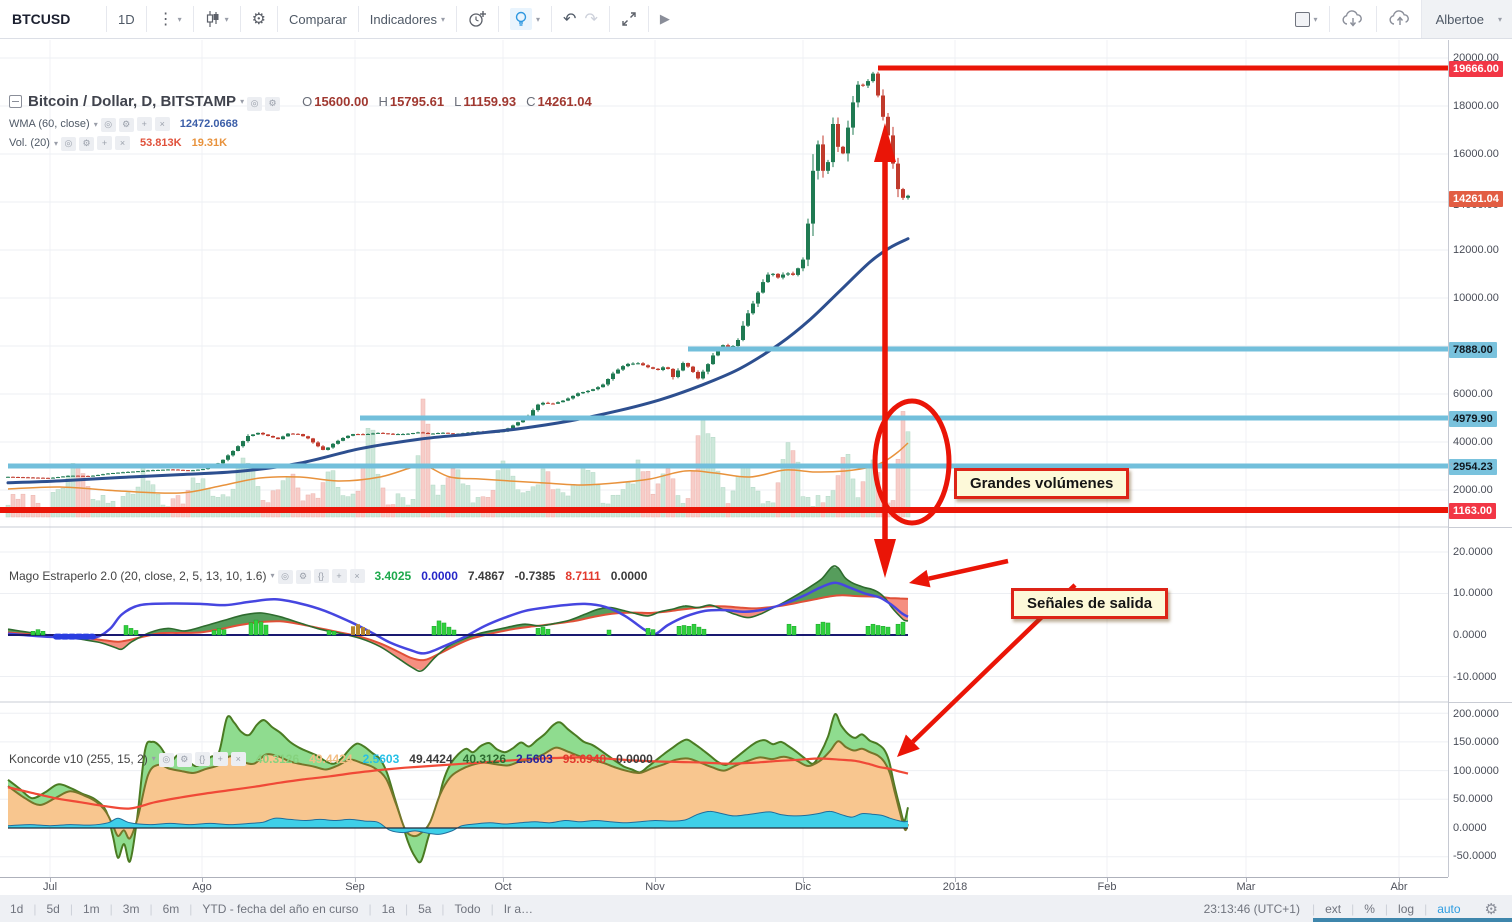 The image size is (1512, 922). I want to click on volume-legend: Vol. (20) ▾ ◎ ⚙ + × 53.813K 19.31K, so click(118, 143).